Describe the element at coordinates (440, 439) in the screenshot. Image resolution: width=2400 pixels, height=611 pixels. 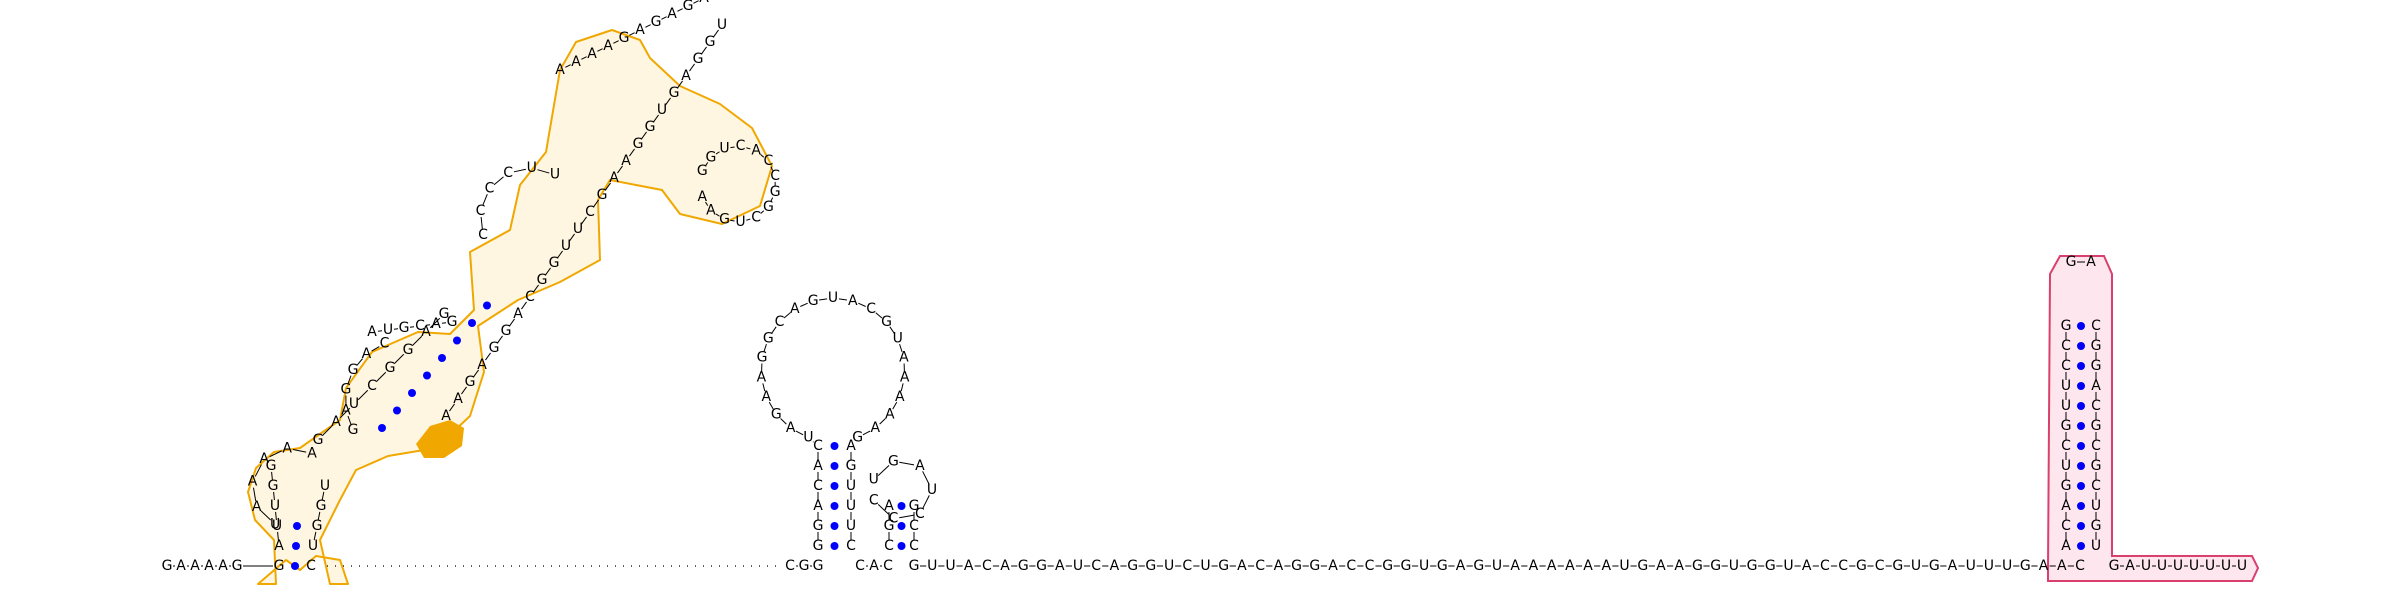
I see `orange-highlight-spot` at that location.